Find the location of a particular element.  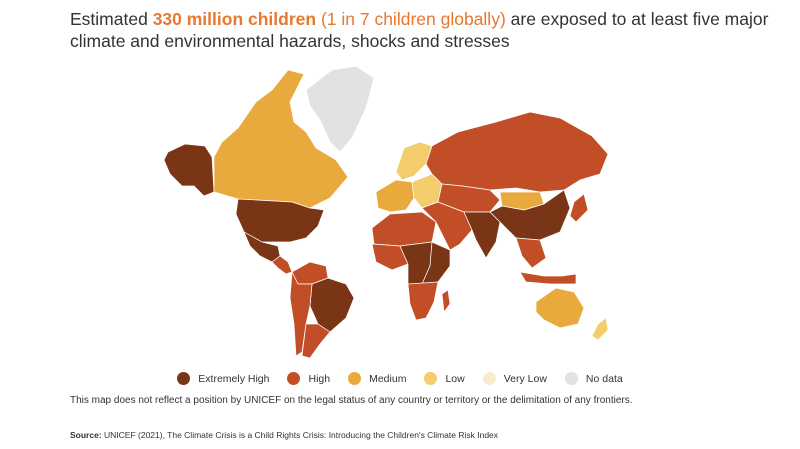

region-central-asia is located at coordinates (469, 198).